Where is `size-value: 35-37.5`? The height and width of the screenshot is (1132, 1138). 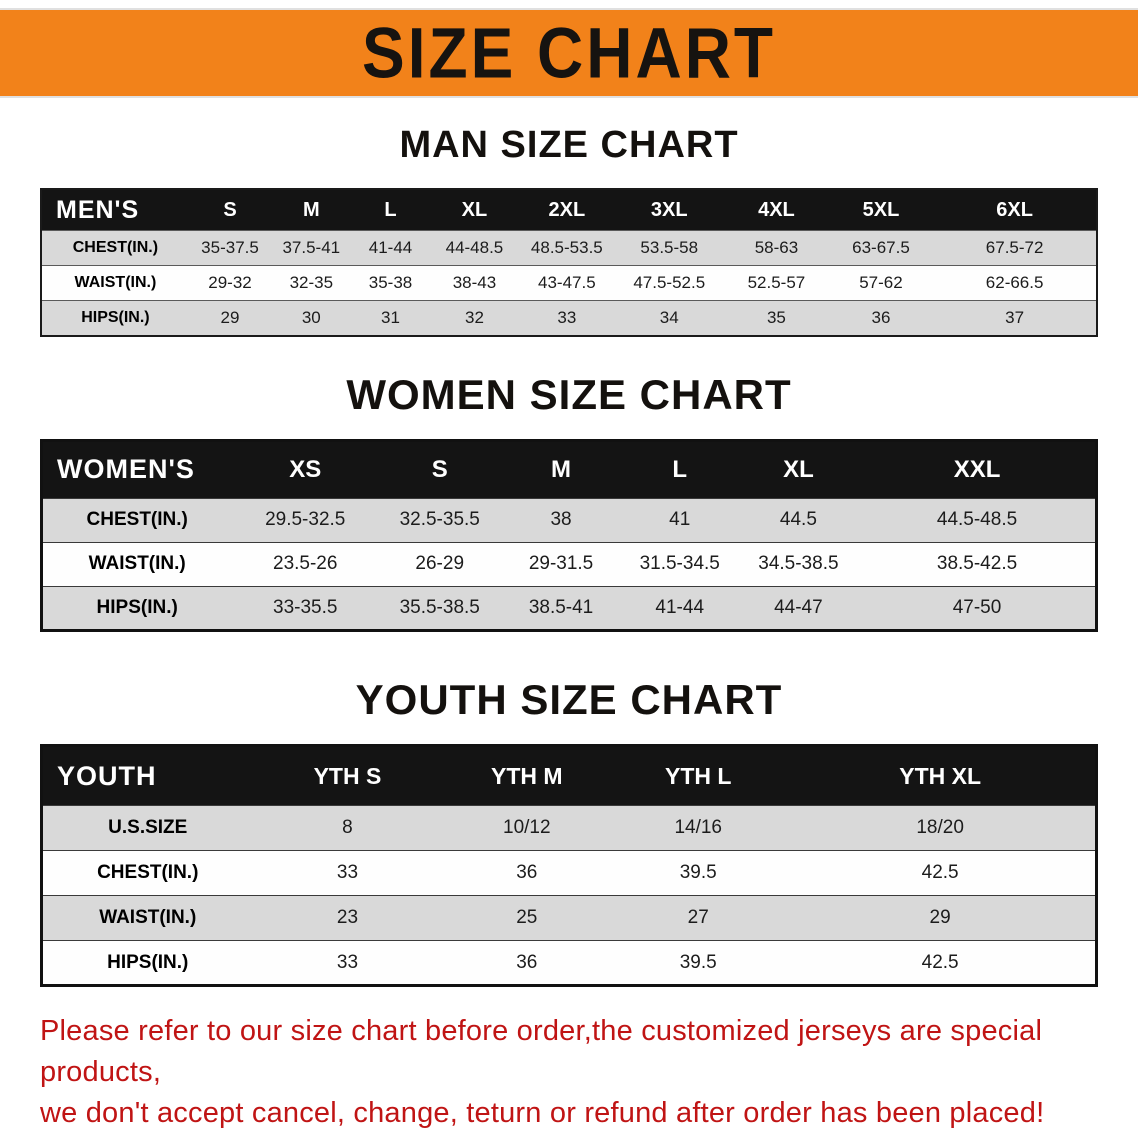 size-value: 35-37.5 is located at coordinates (230, 248).